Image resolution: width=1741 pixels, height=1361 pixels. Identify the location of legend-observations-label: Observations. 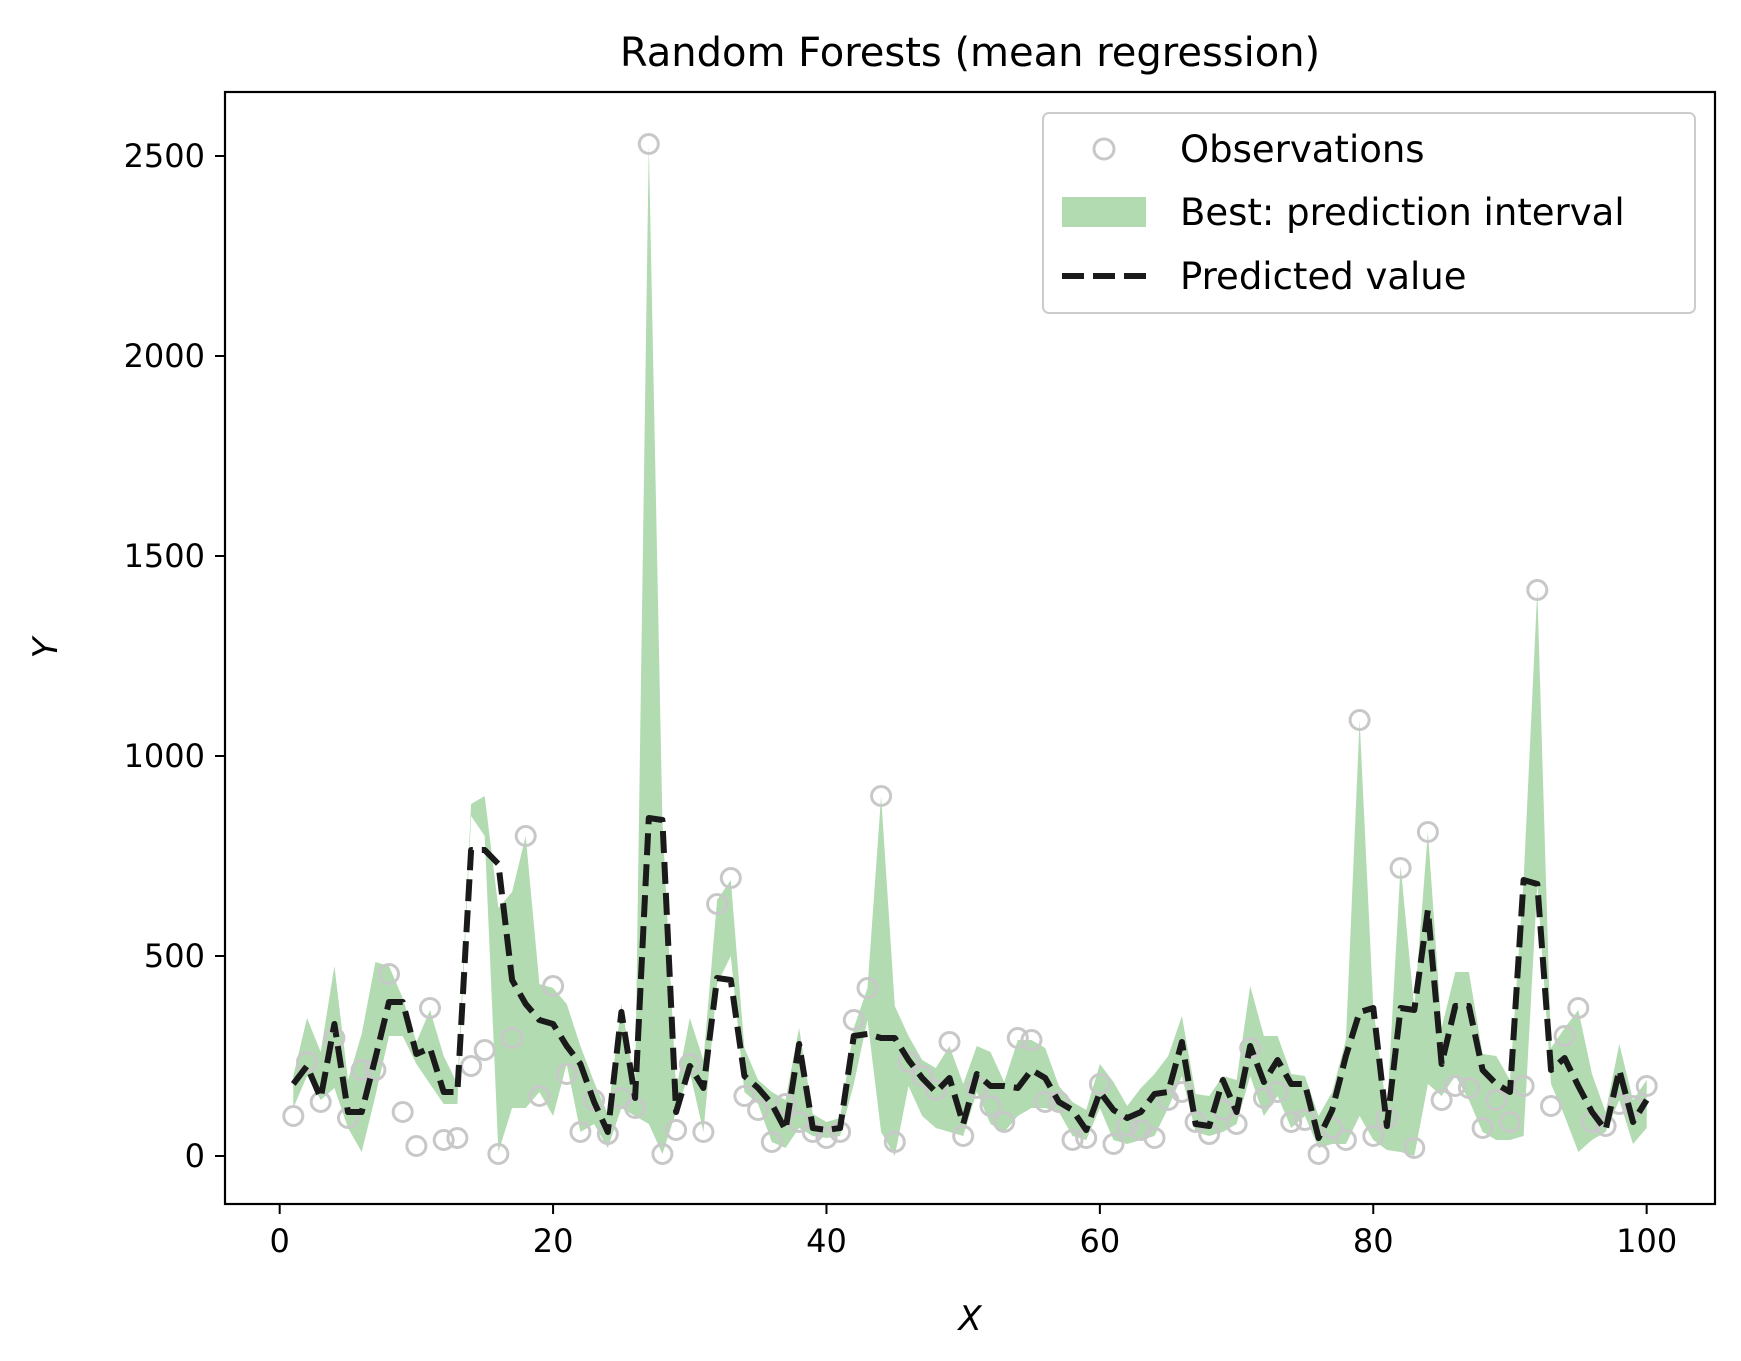
(1302, 149).